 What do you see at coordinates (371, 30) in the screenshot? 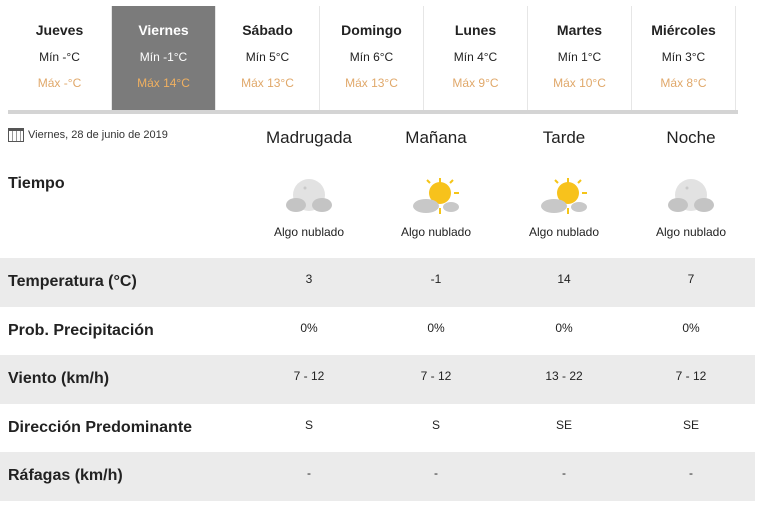
I see `day-name: Domingo` at bounding box center [371, 30].